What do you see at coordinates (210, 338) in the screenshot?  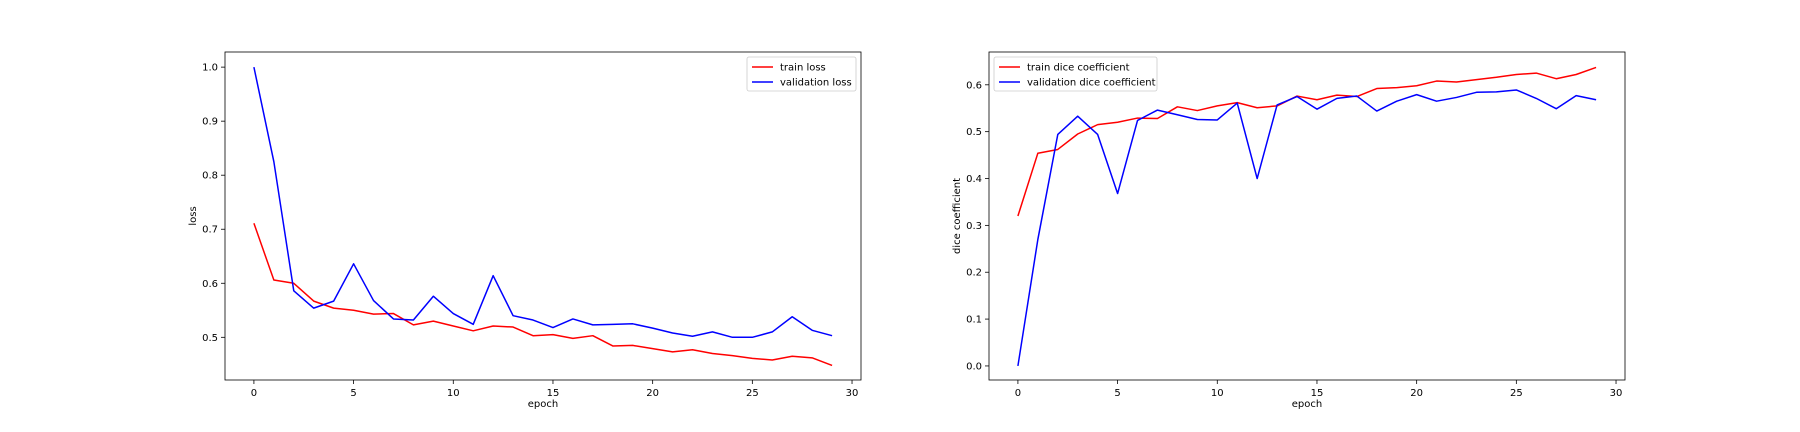 I see `loss-y-tick-label: 0.5` at bounding box center [210, 338].